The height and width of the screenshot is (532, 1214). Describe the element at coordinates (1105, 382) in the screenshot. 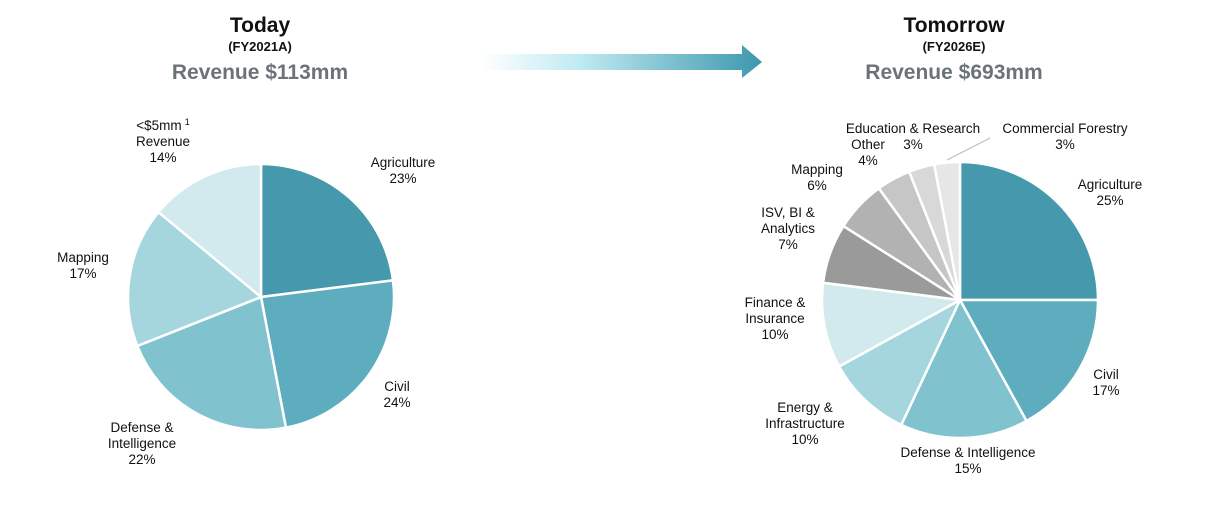

I see `tomorrow-slice-label-1: Civil 17%` at that location.